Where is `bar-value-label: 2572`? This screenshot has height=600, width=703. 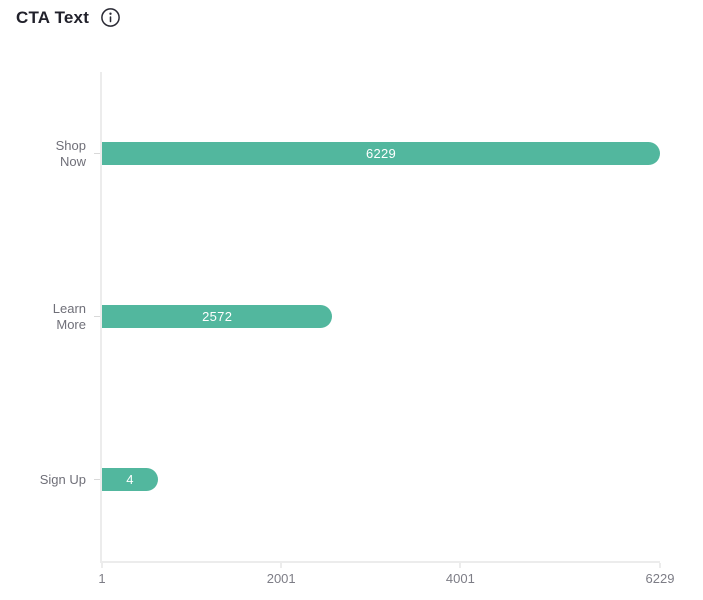
bar-value-label: 2572 is located at coordinates (217, 316).